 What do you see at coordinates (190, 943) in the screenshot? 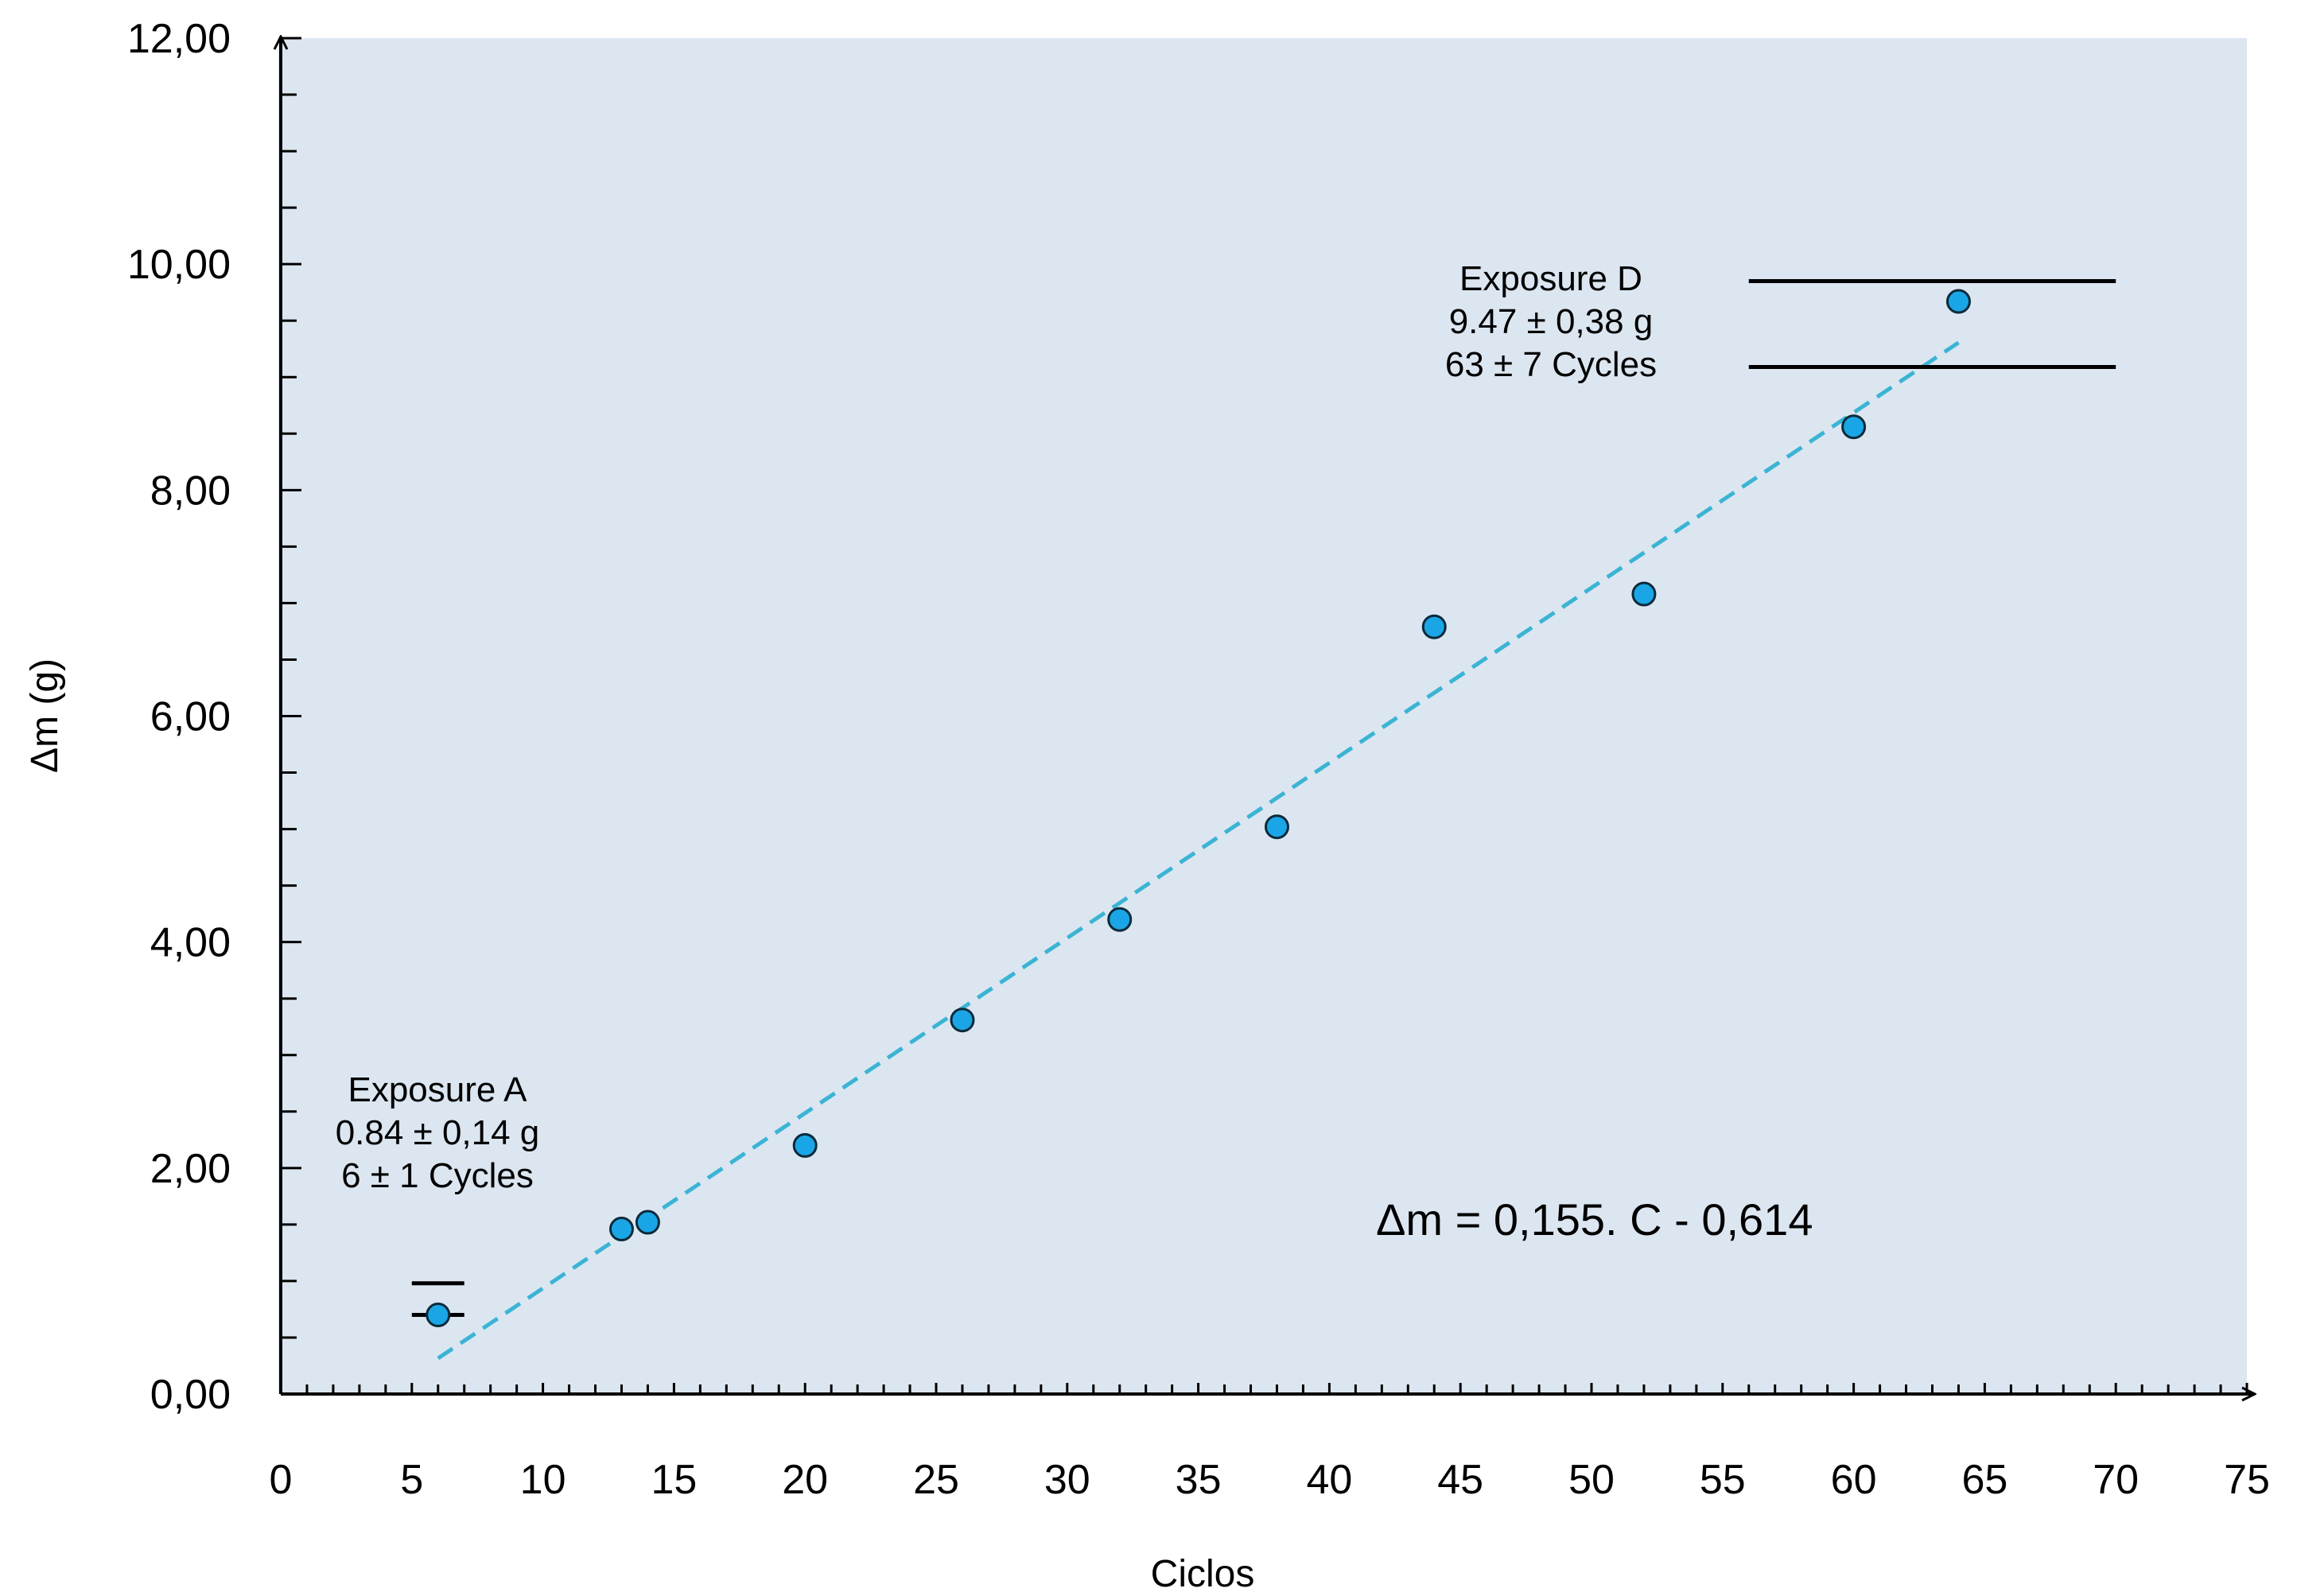
I see `y-tick-label: 4,00` at bounding box center [190, 943].